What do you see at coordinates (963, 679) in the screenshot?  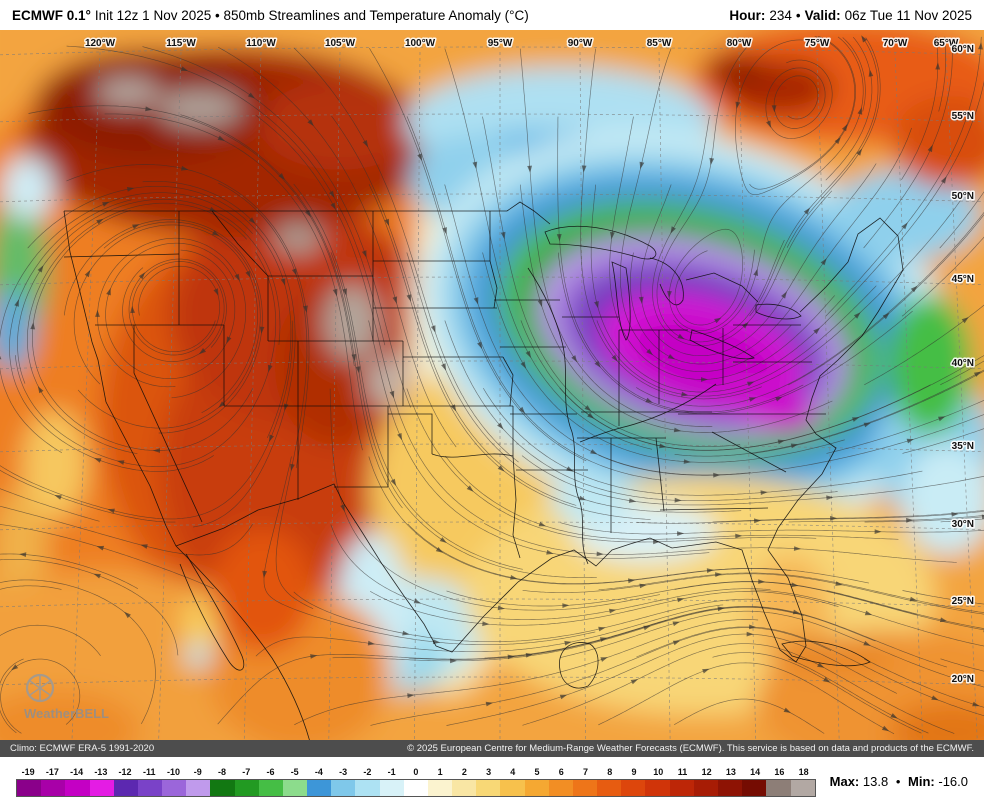 I see `lat-label: 20°N` at bounding box center [963, 679].